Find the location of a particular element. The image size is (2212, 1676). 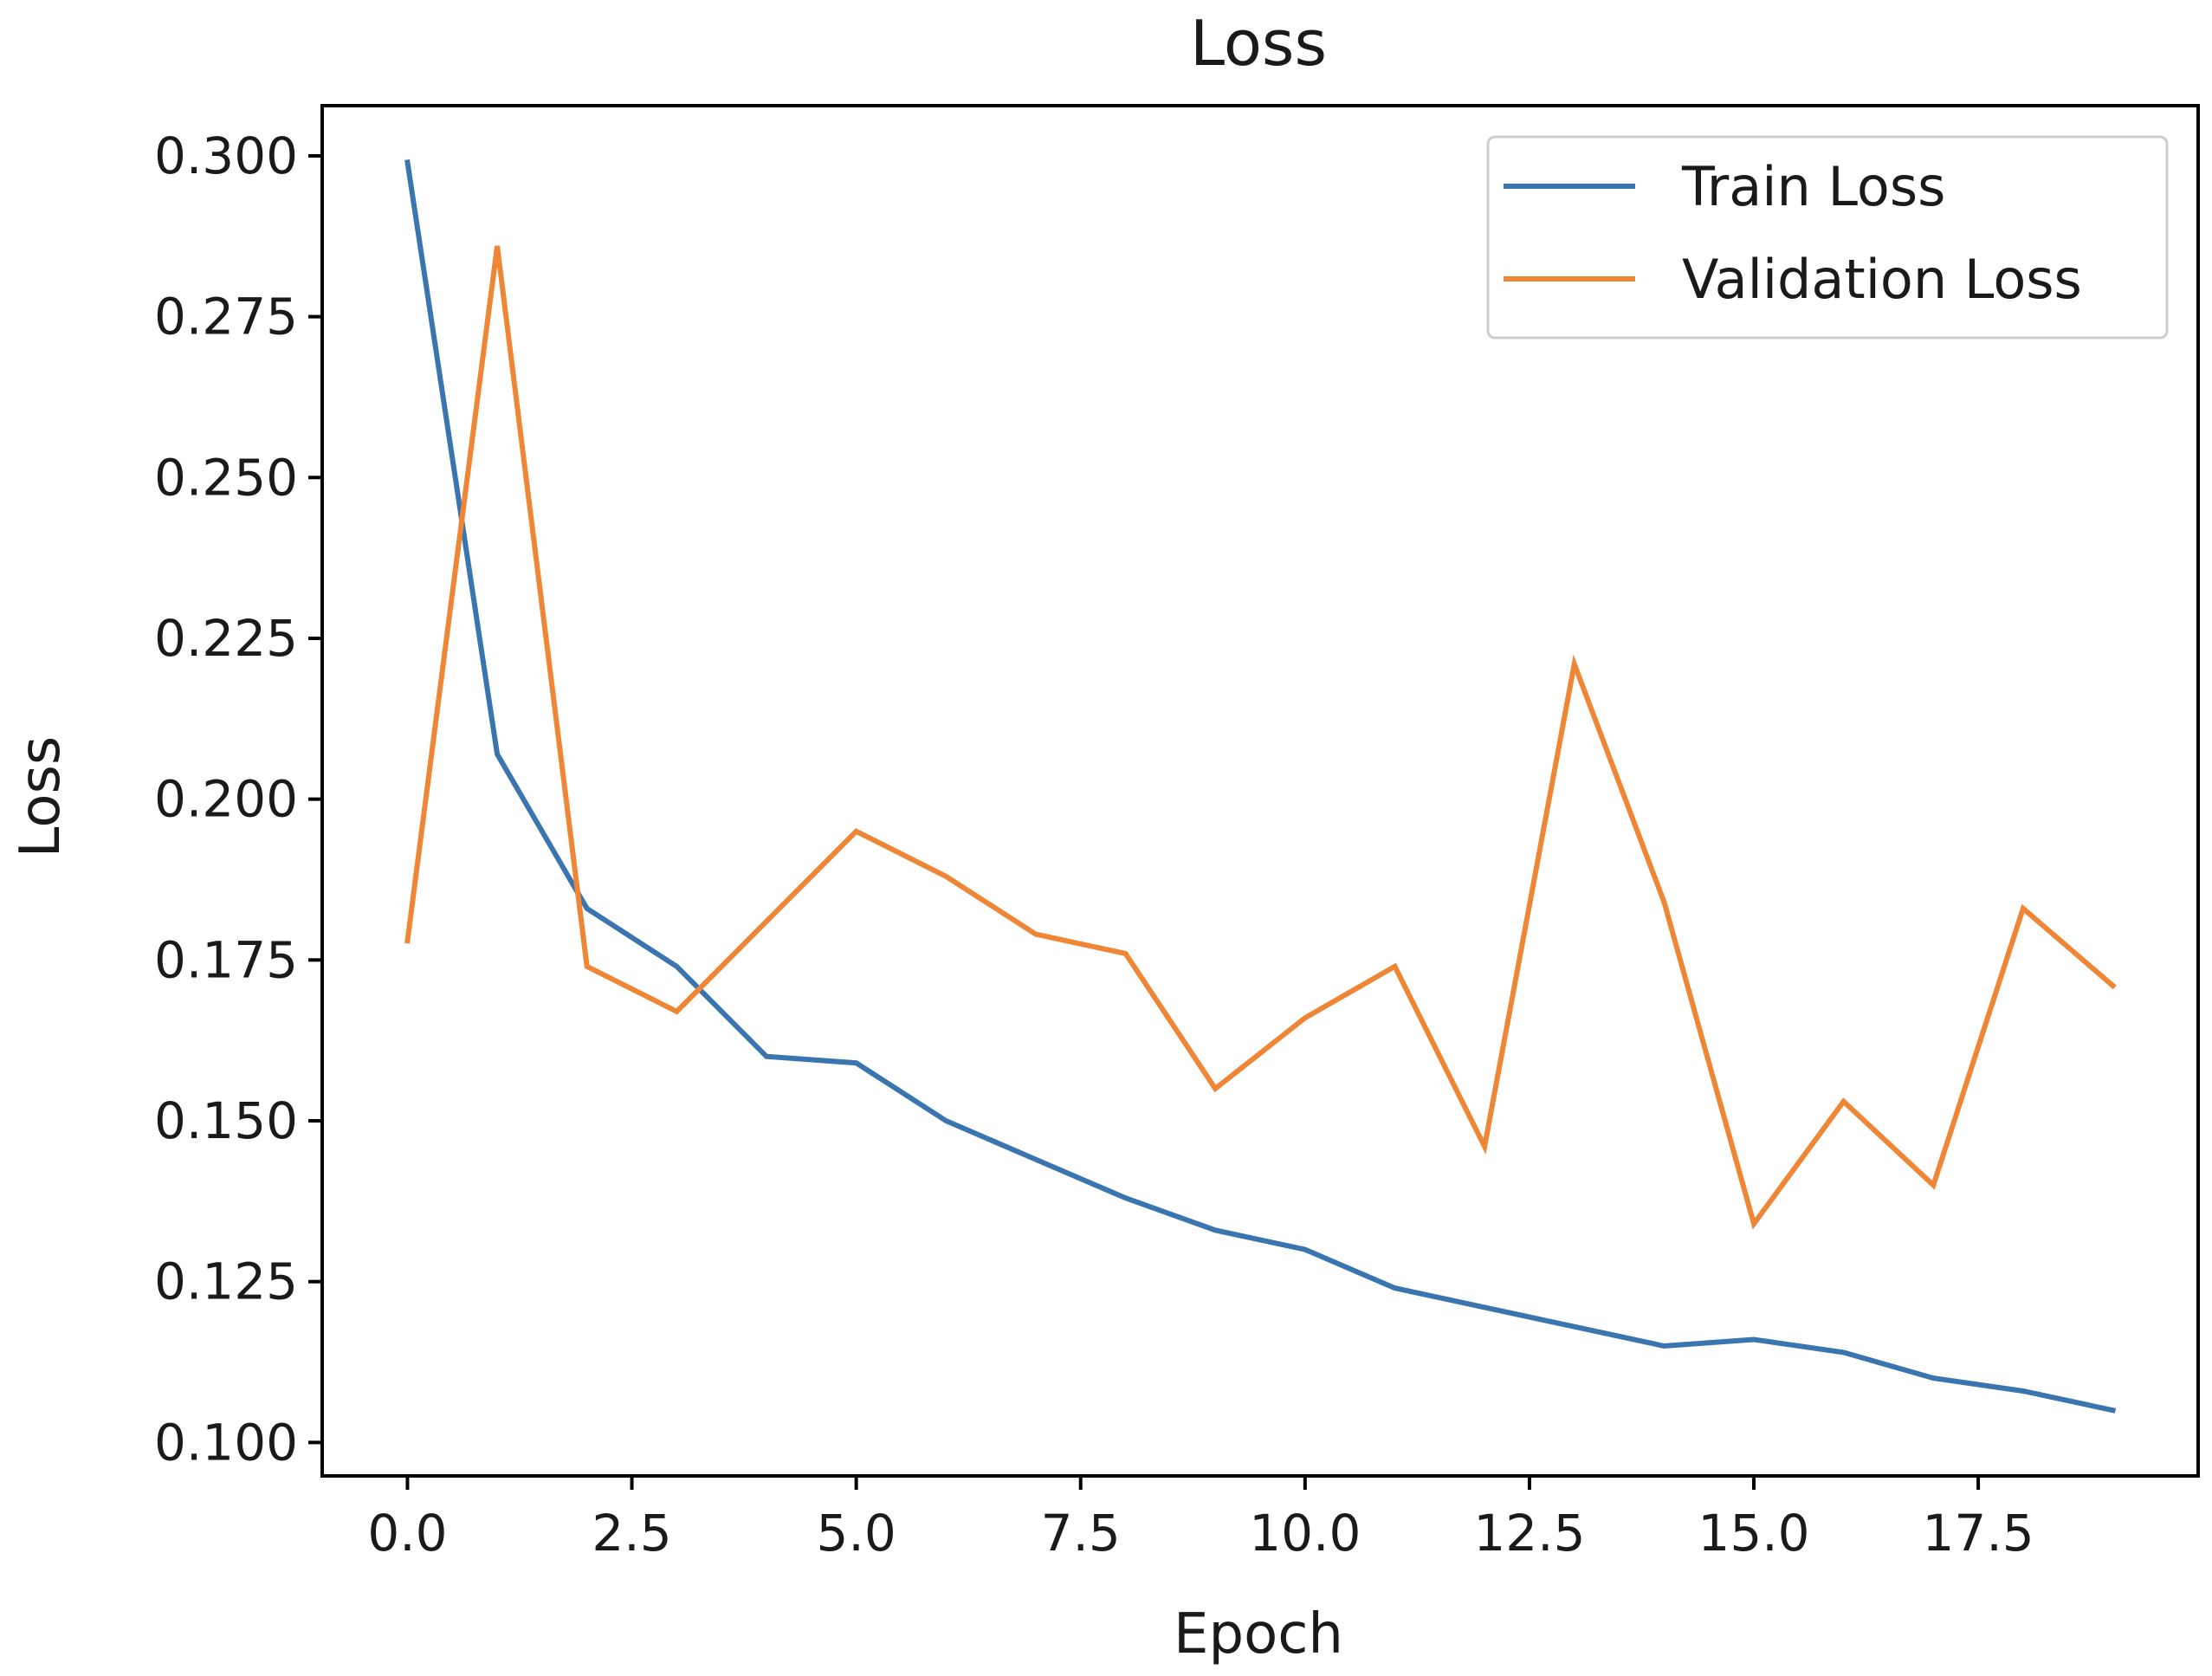

x-tick-label: 0.0 is located at coordinates (407, 1533).